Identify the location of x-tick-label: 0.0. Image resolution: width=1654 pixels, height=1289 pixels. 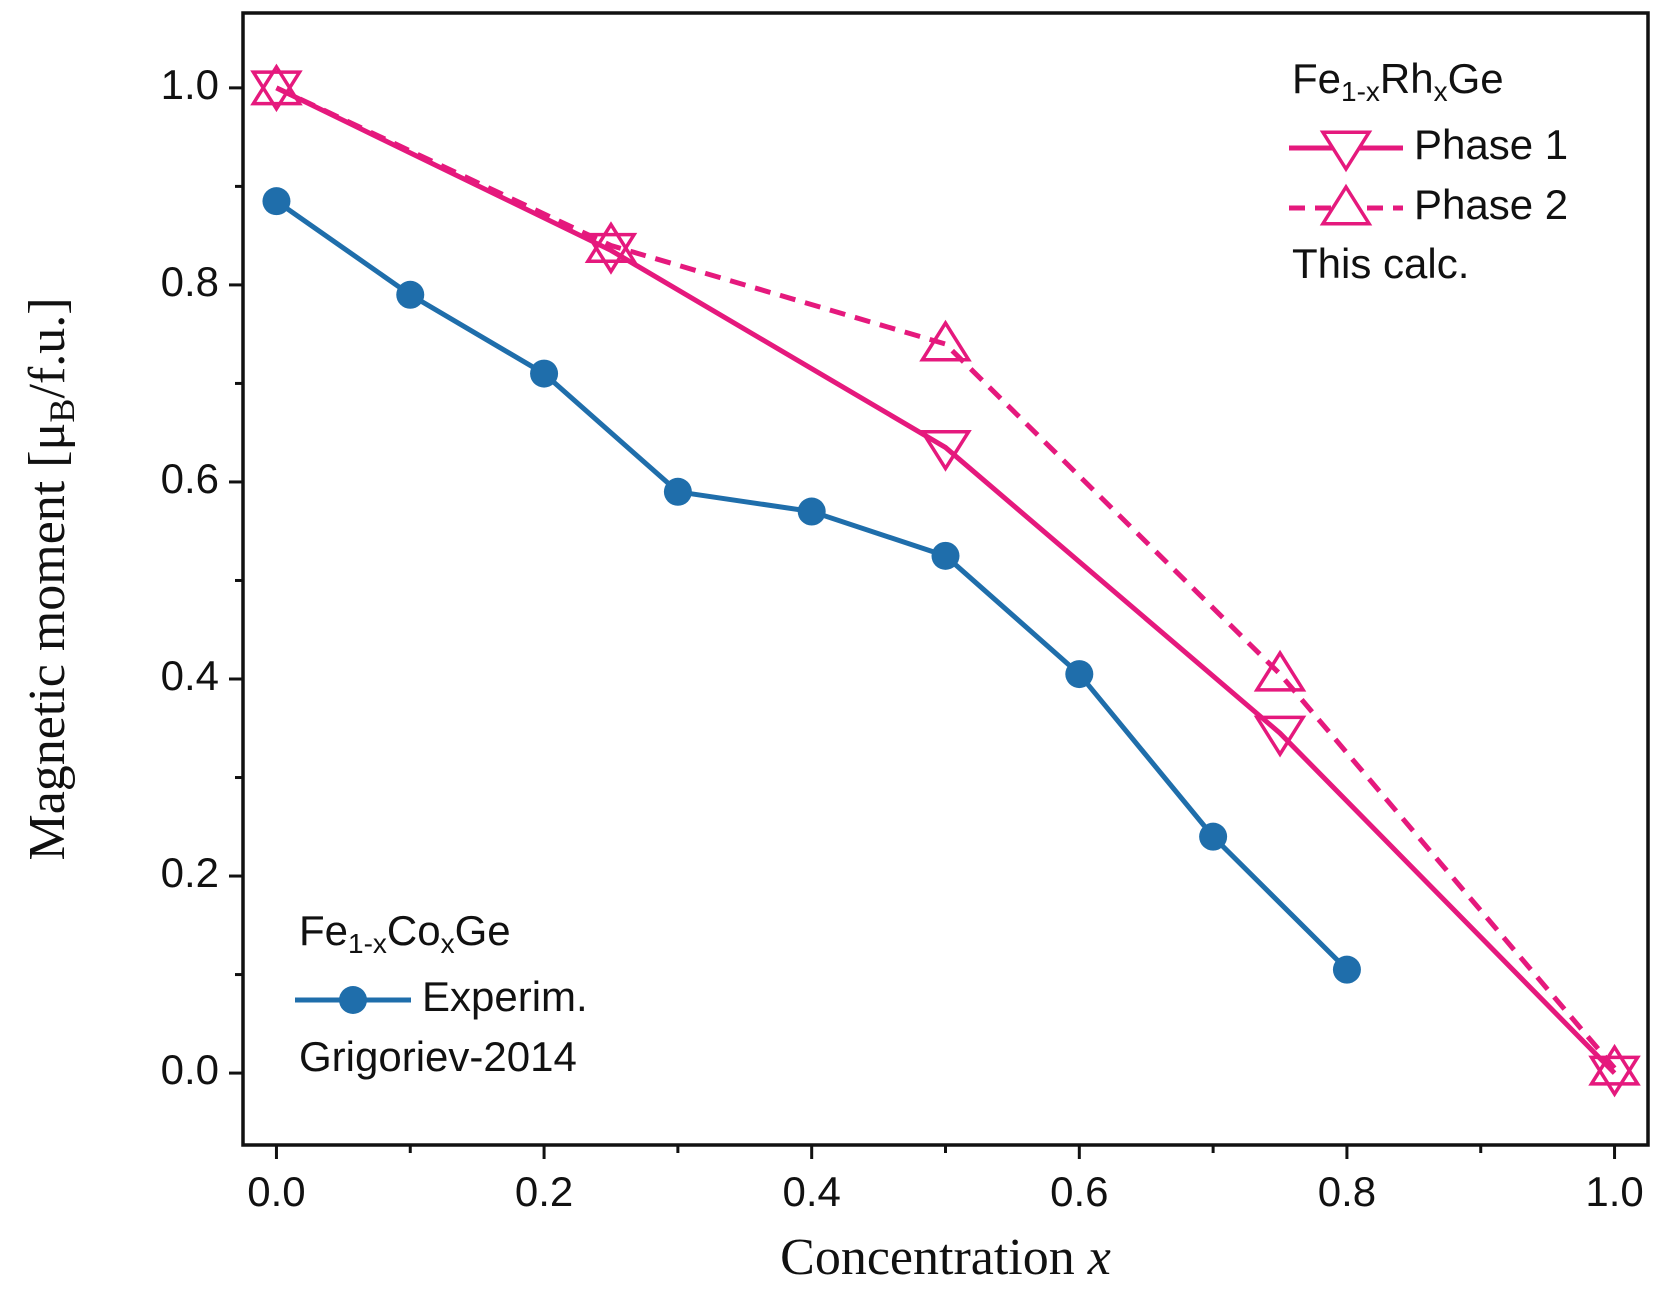
(276, 1191).